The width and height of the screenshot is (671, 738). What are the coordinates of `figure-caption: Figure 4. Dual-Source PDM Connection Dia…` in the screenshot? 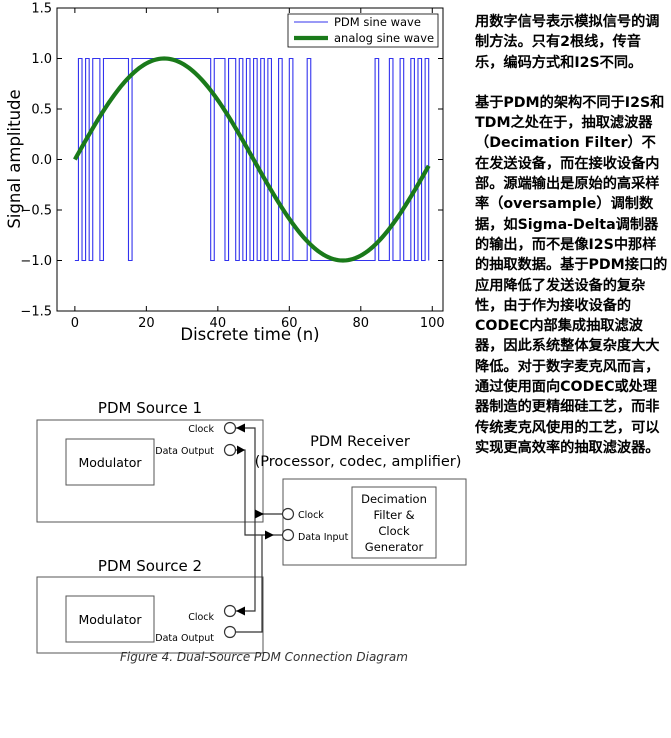 It's located at (264, 657).